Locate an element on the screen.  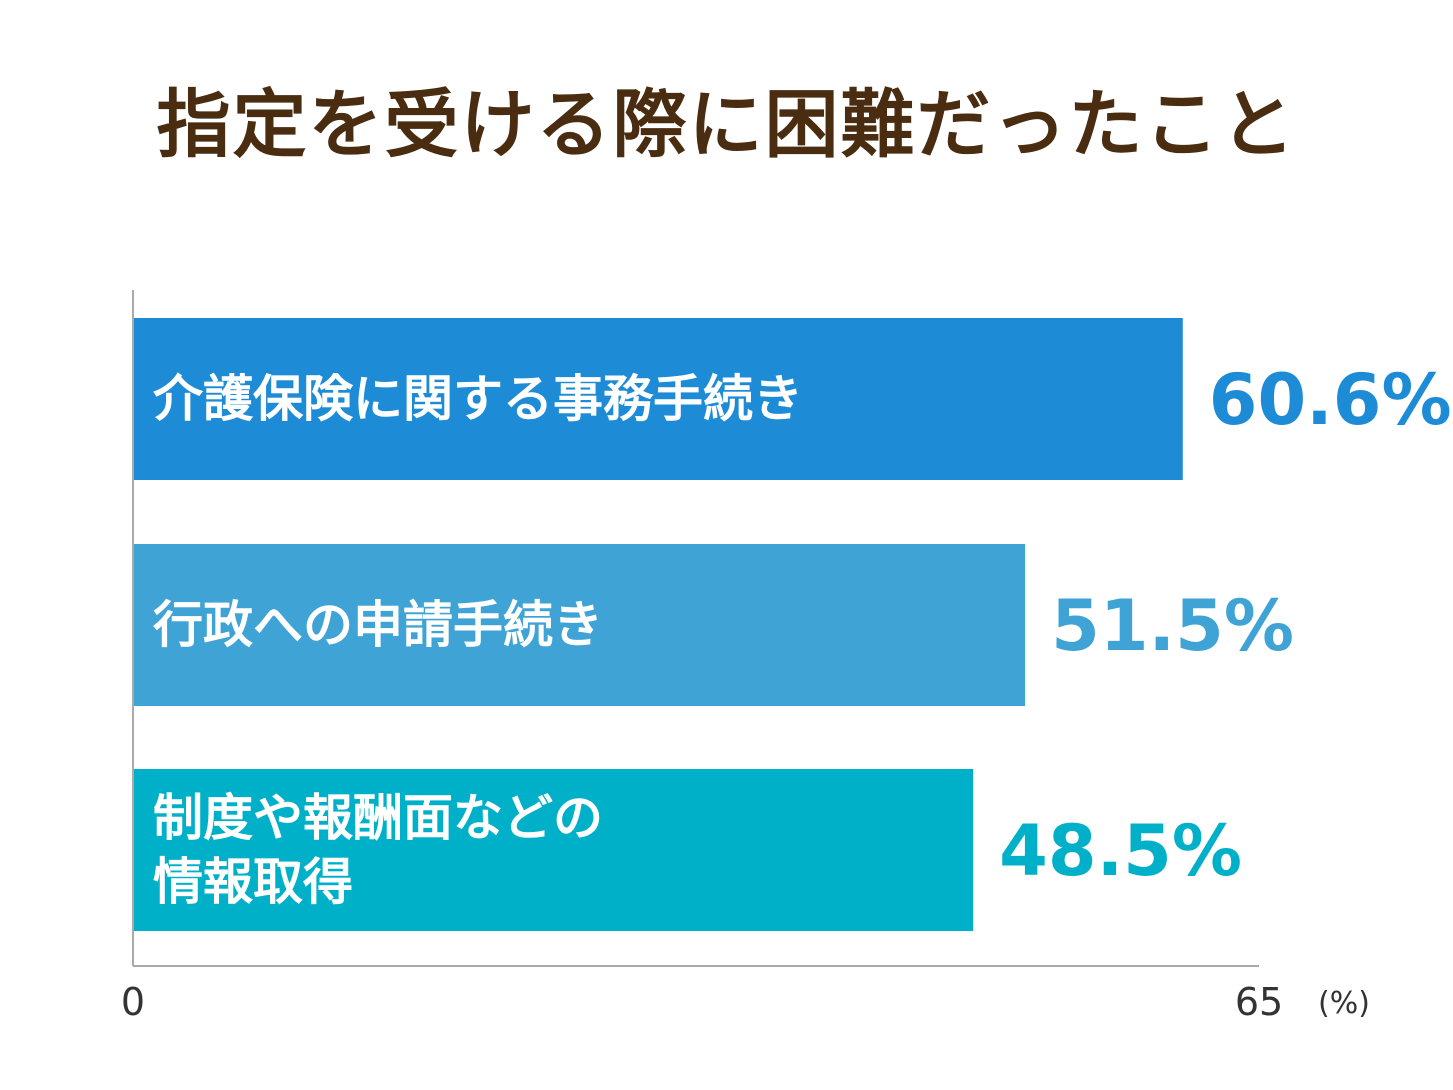
bar-category-line: 制度や報酬面などの is located at coordinates (378, 818).